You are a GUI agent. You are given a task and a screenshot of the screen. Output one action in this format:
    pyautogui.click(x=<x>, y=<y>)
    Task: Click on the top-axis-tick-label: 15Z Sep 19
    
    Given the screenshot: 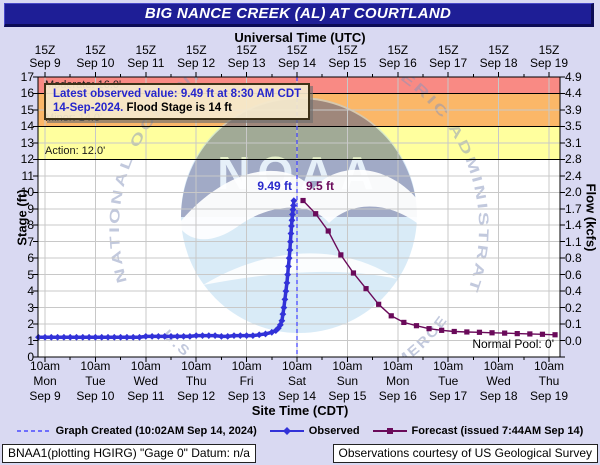 What is the action you would take?
    pyautogui.click(x=549, y=57)
    